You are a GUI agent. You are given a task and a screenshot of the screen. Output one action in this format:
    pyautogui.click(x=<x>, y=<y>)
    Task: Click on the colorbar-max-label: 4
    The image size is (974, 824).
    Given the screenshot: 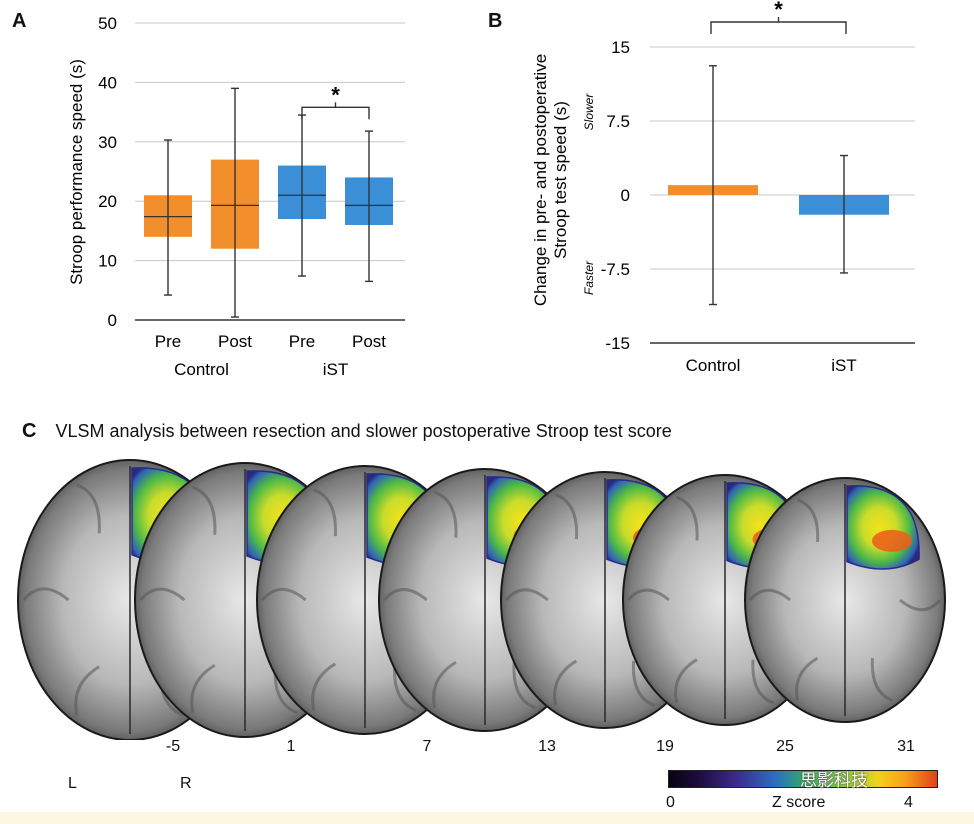 What is the action you would take?
    pyautogui.click(x=908, y=802)
    